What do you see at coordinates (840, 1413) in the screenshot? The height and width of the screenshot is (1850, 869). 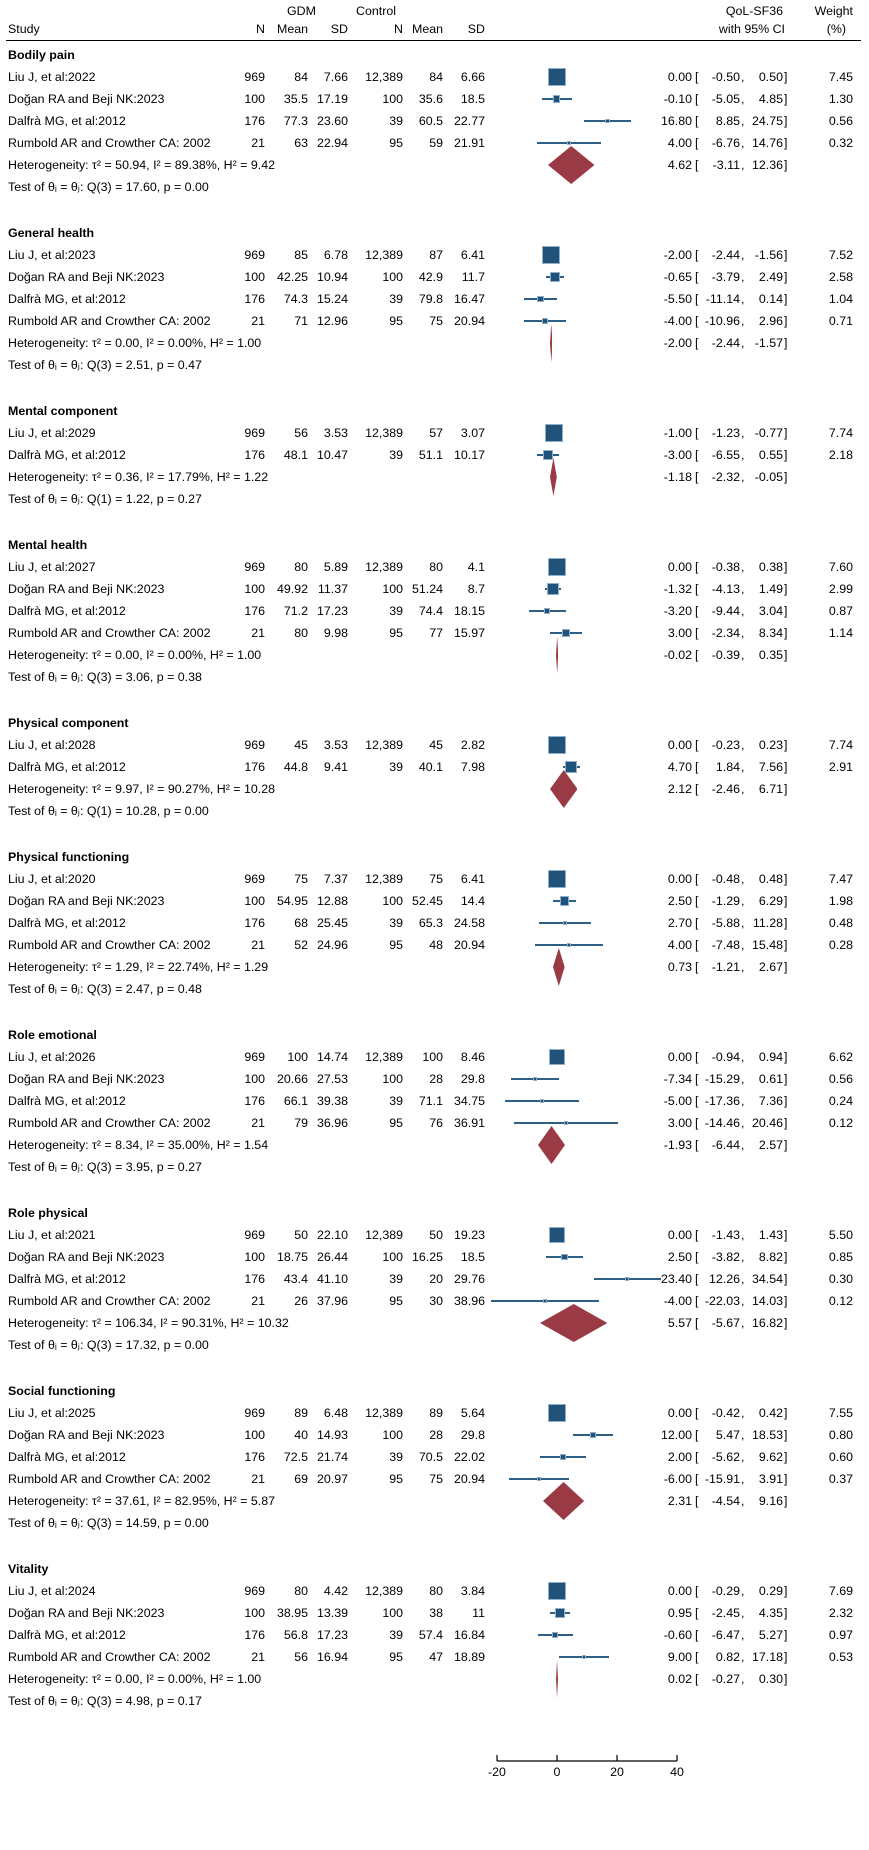 I see `weight-value: 7.55` at bounding box center [840, 1413].